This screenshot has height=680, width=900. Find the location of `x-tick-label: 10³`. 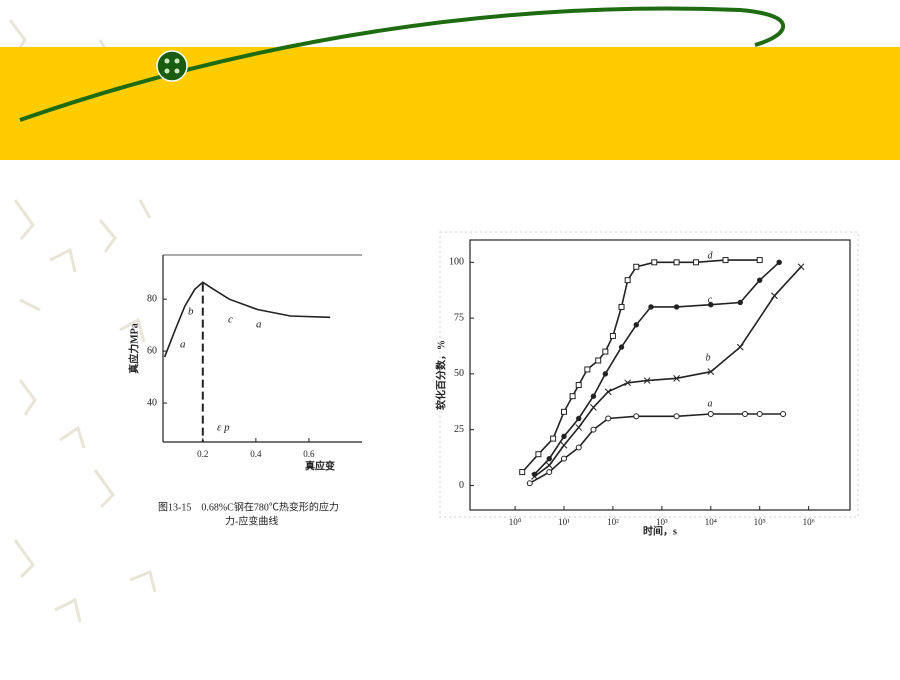

x-tick-label: 10³ is located at coordinates (662, 522).